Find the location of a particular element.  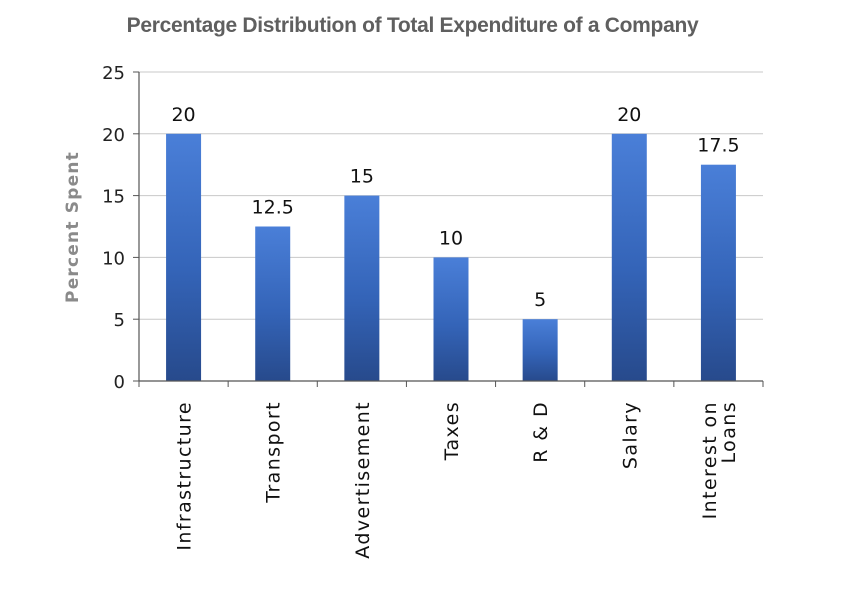

y-tick-label: 0 is located at coordinates (119, 382).